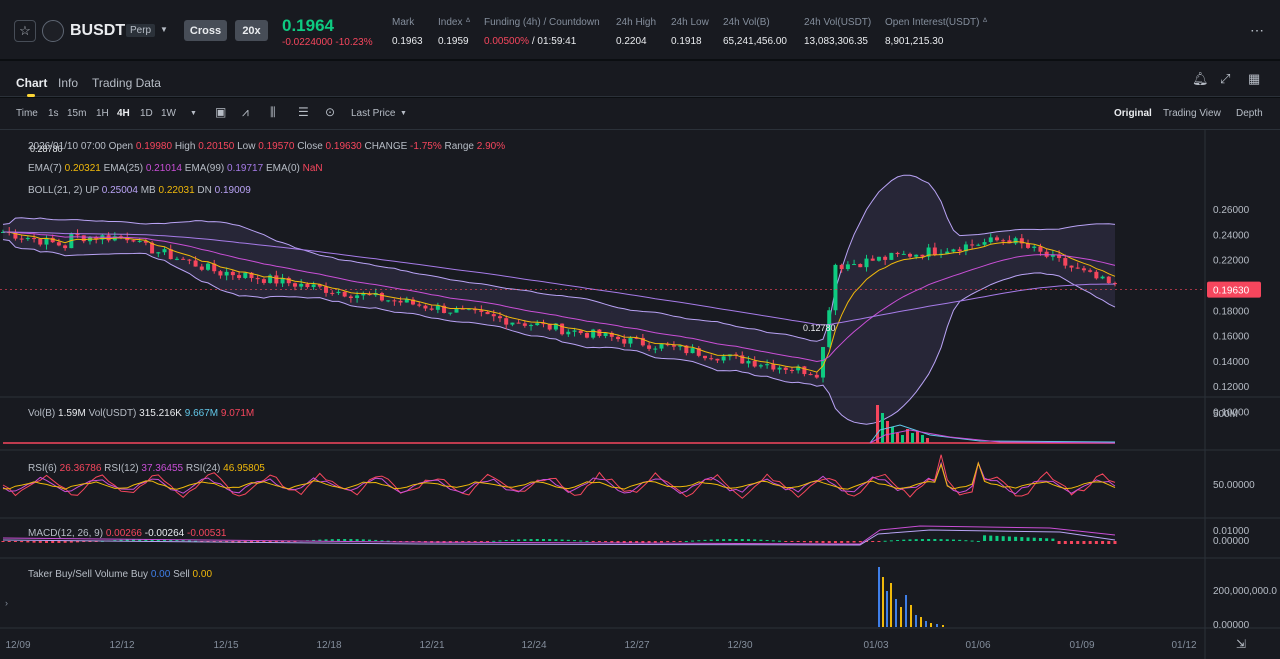 Image resolution: width=1280 pixels, height=659 pixels. Describe the element at coordinates (25, 31) in the screenshot. I see `favorite-star-icon: ☆` at that location.